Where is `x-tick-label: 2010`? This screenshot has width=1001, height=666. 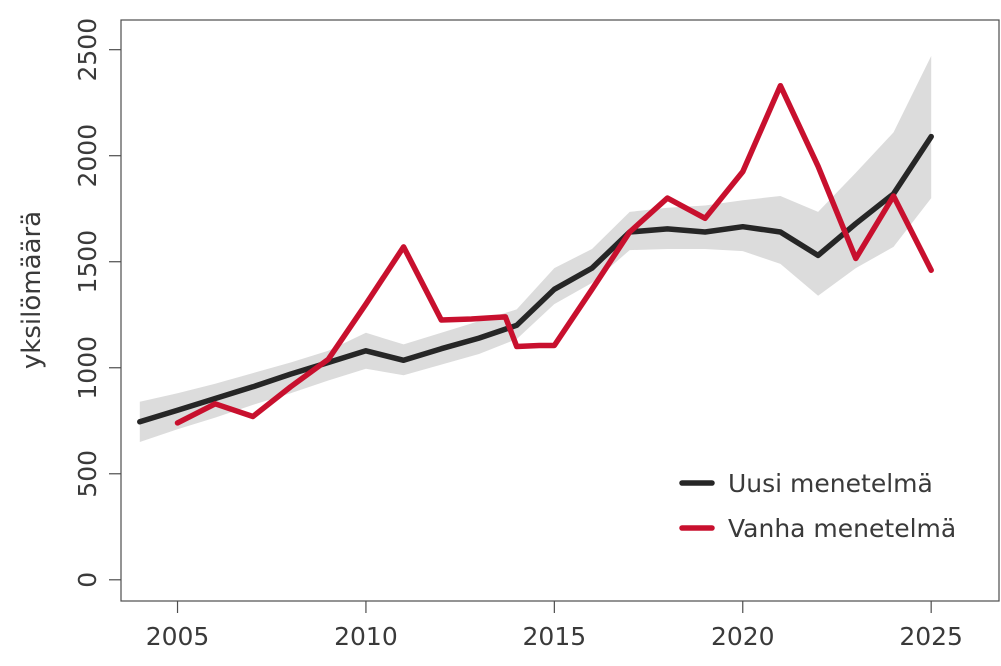
x-tick-label: 2010 is located at coordinates (366, 636).